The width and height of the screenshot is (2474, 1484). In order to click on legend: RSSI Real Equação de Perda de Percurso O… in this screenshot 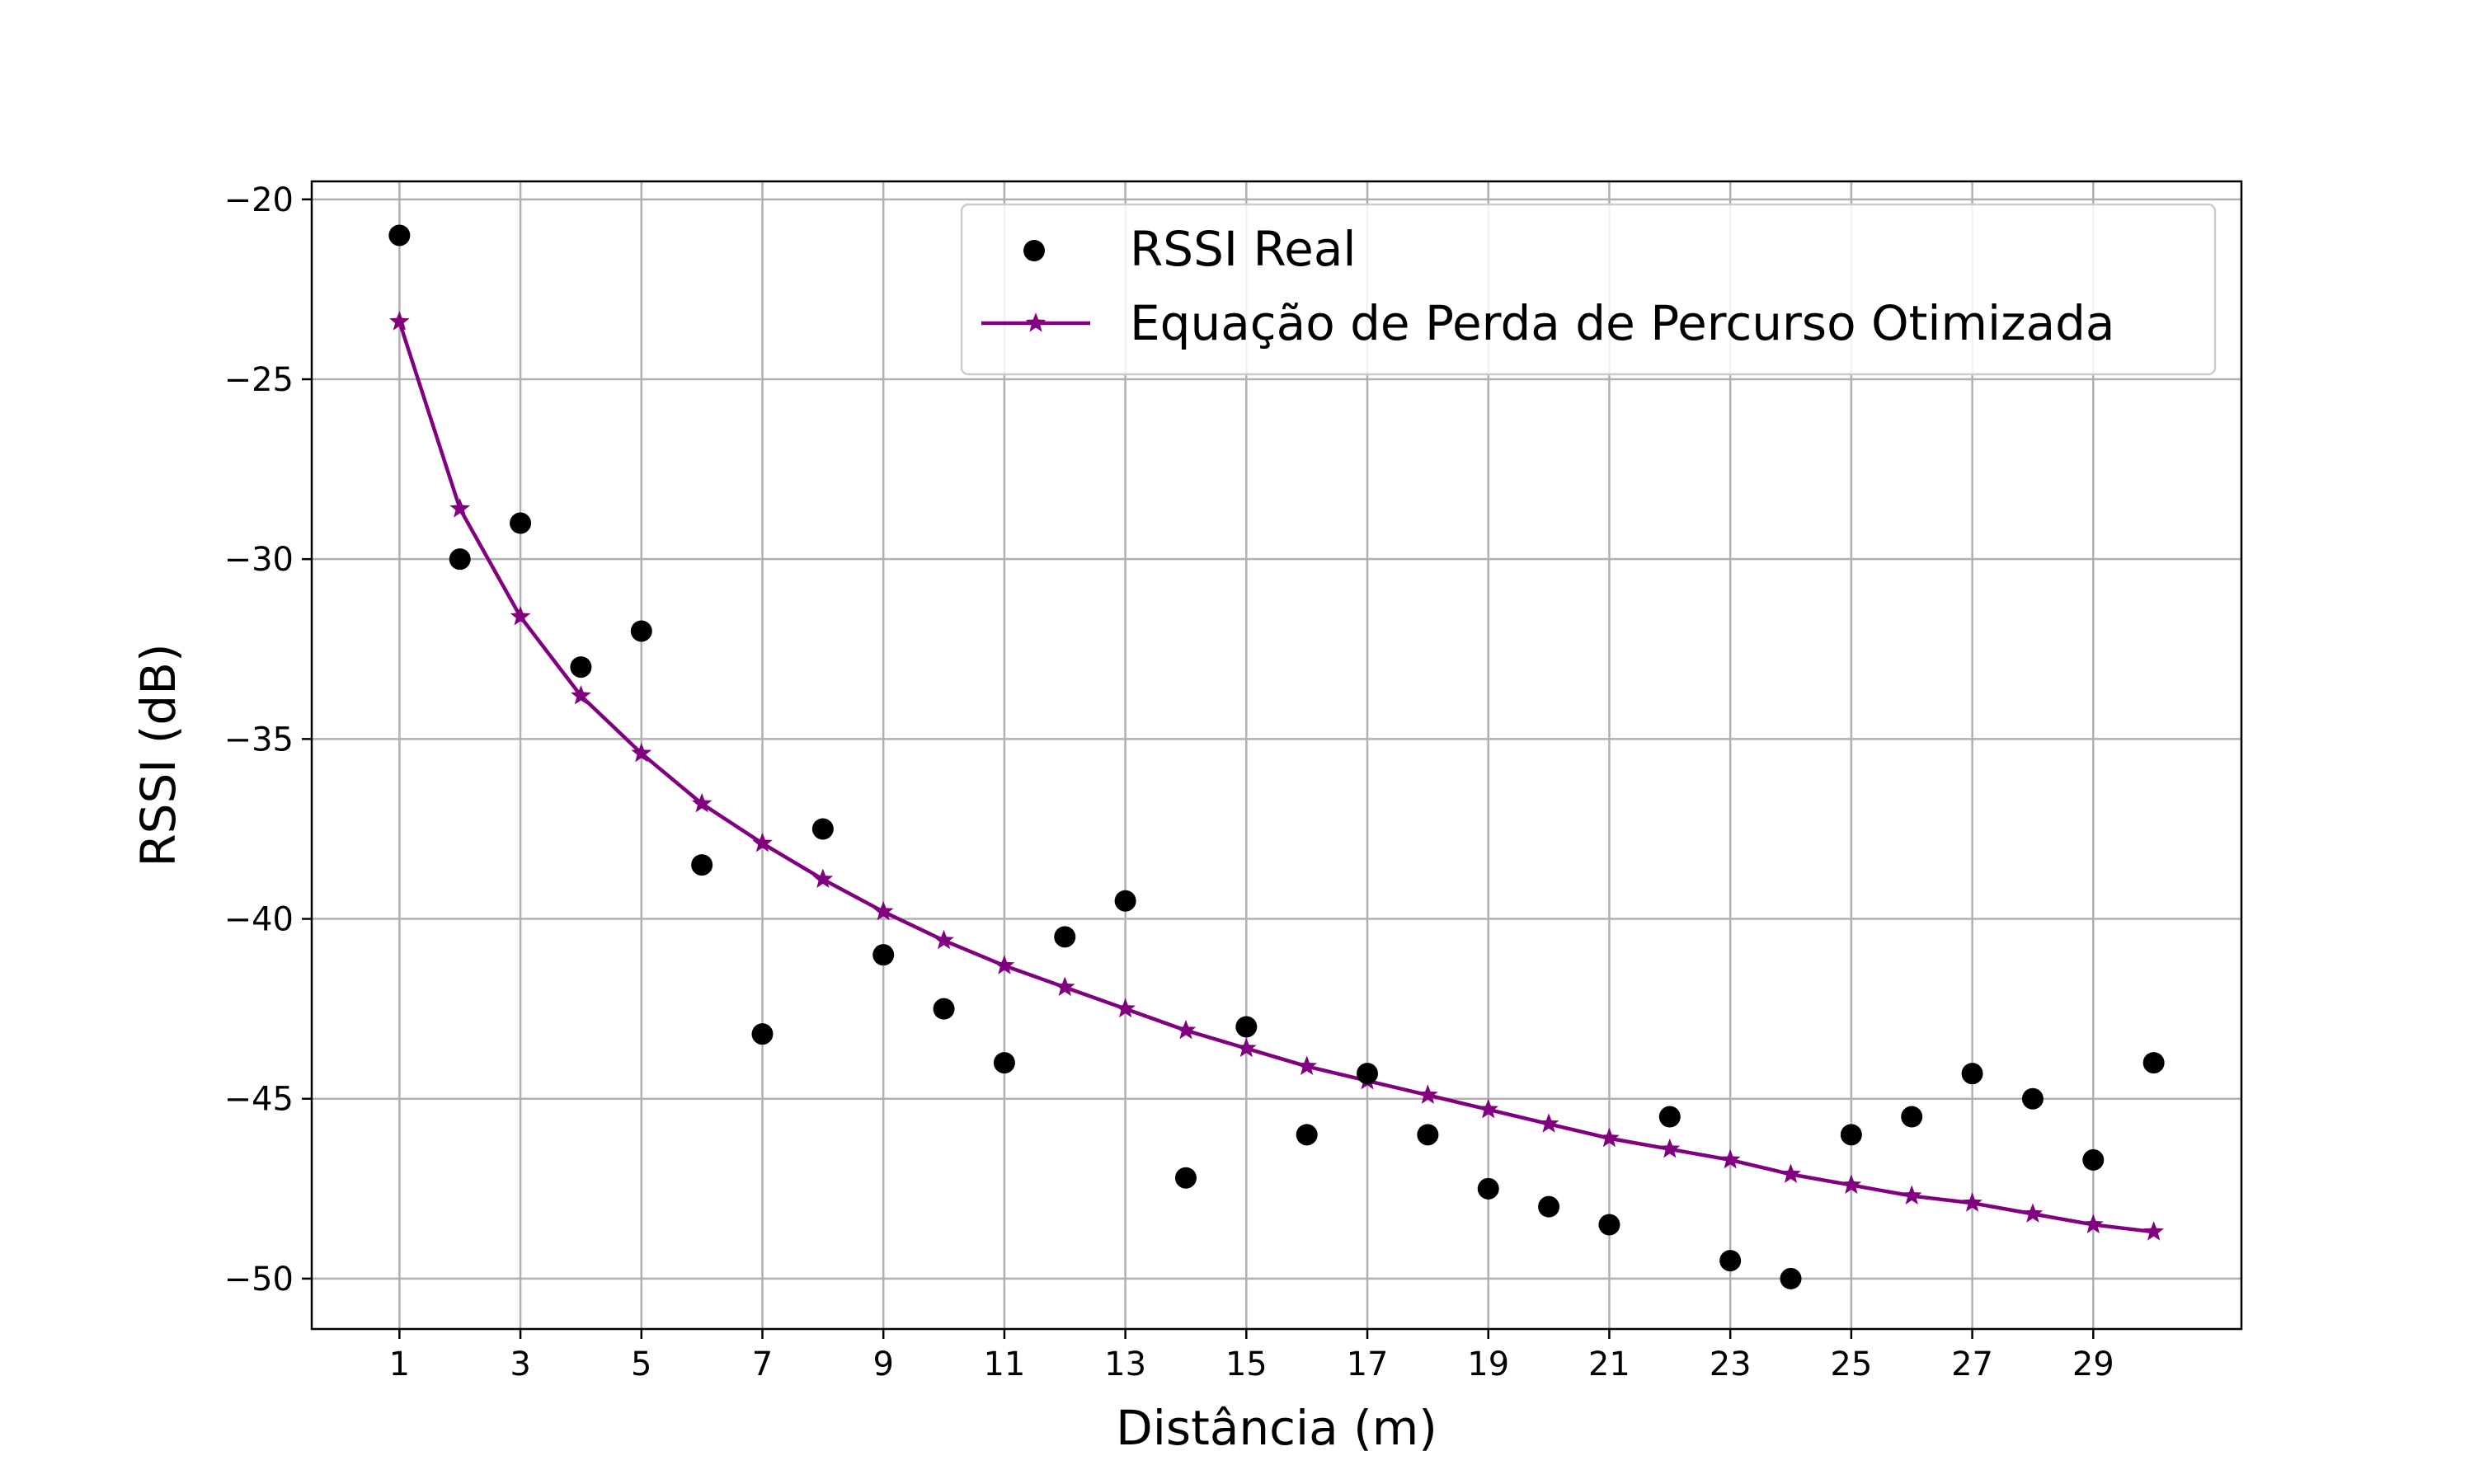, I will do `click(1588, 289)`.